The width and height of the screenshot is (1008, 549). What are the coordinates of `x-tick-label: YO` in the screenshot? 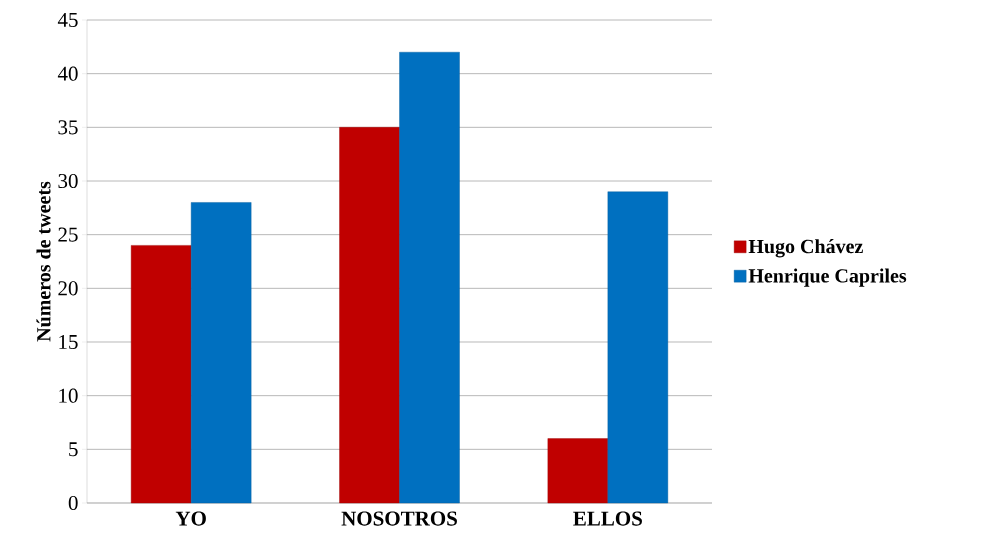 It's located at (190, 518).